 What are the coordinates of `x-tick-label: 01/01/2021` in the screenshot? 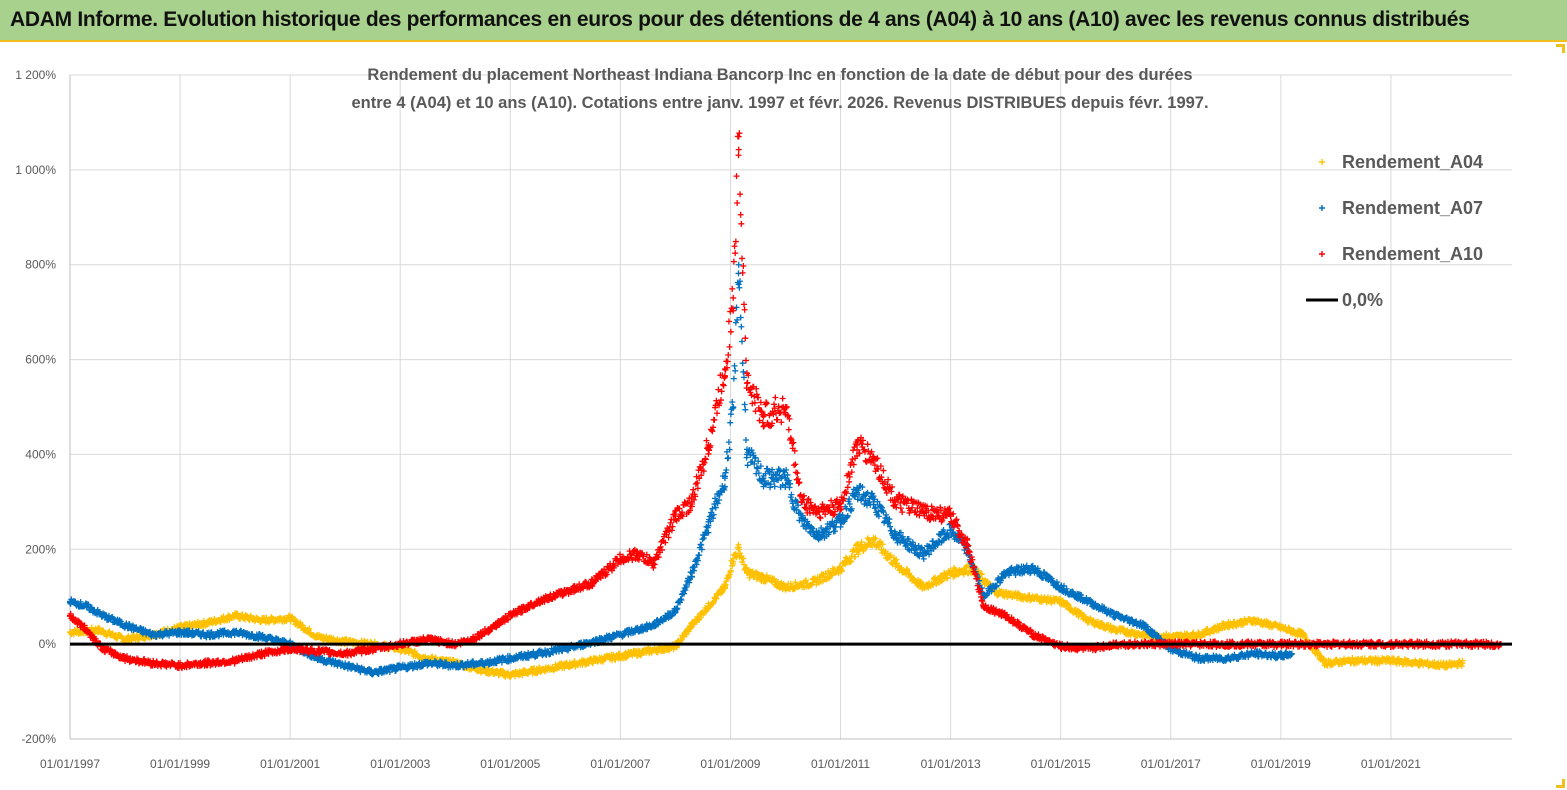 It's located at (1391, 764).